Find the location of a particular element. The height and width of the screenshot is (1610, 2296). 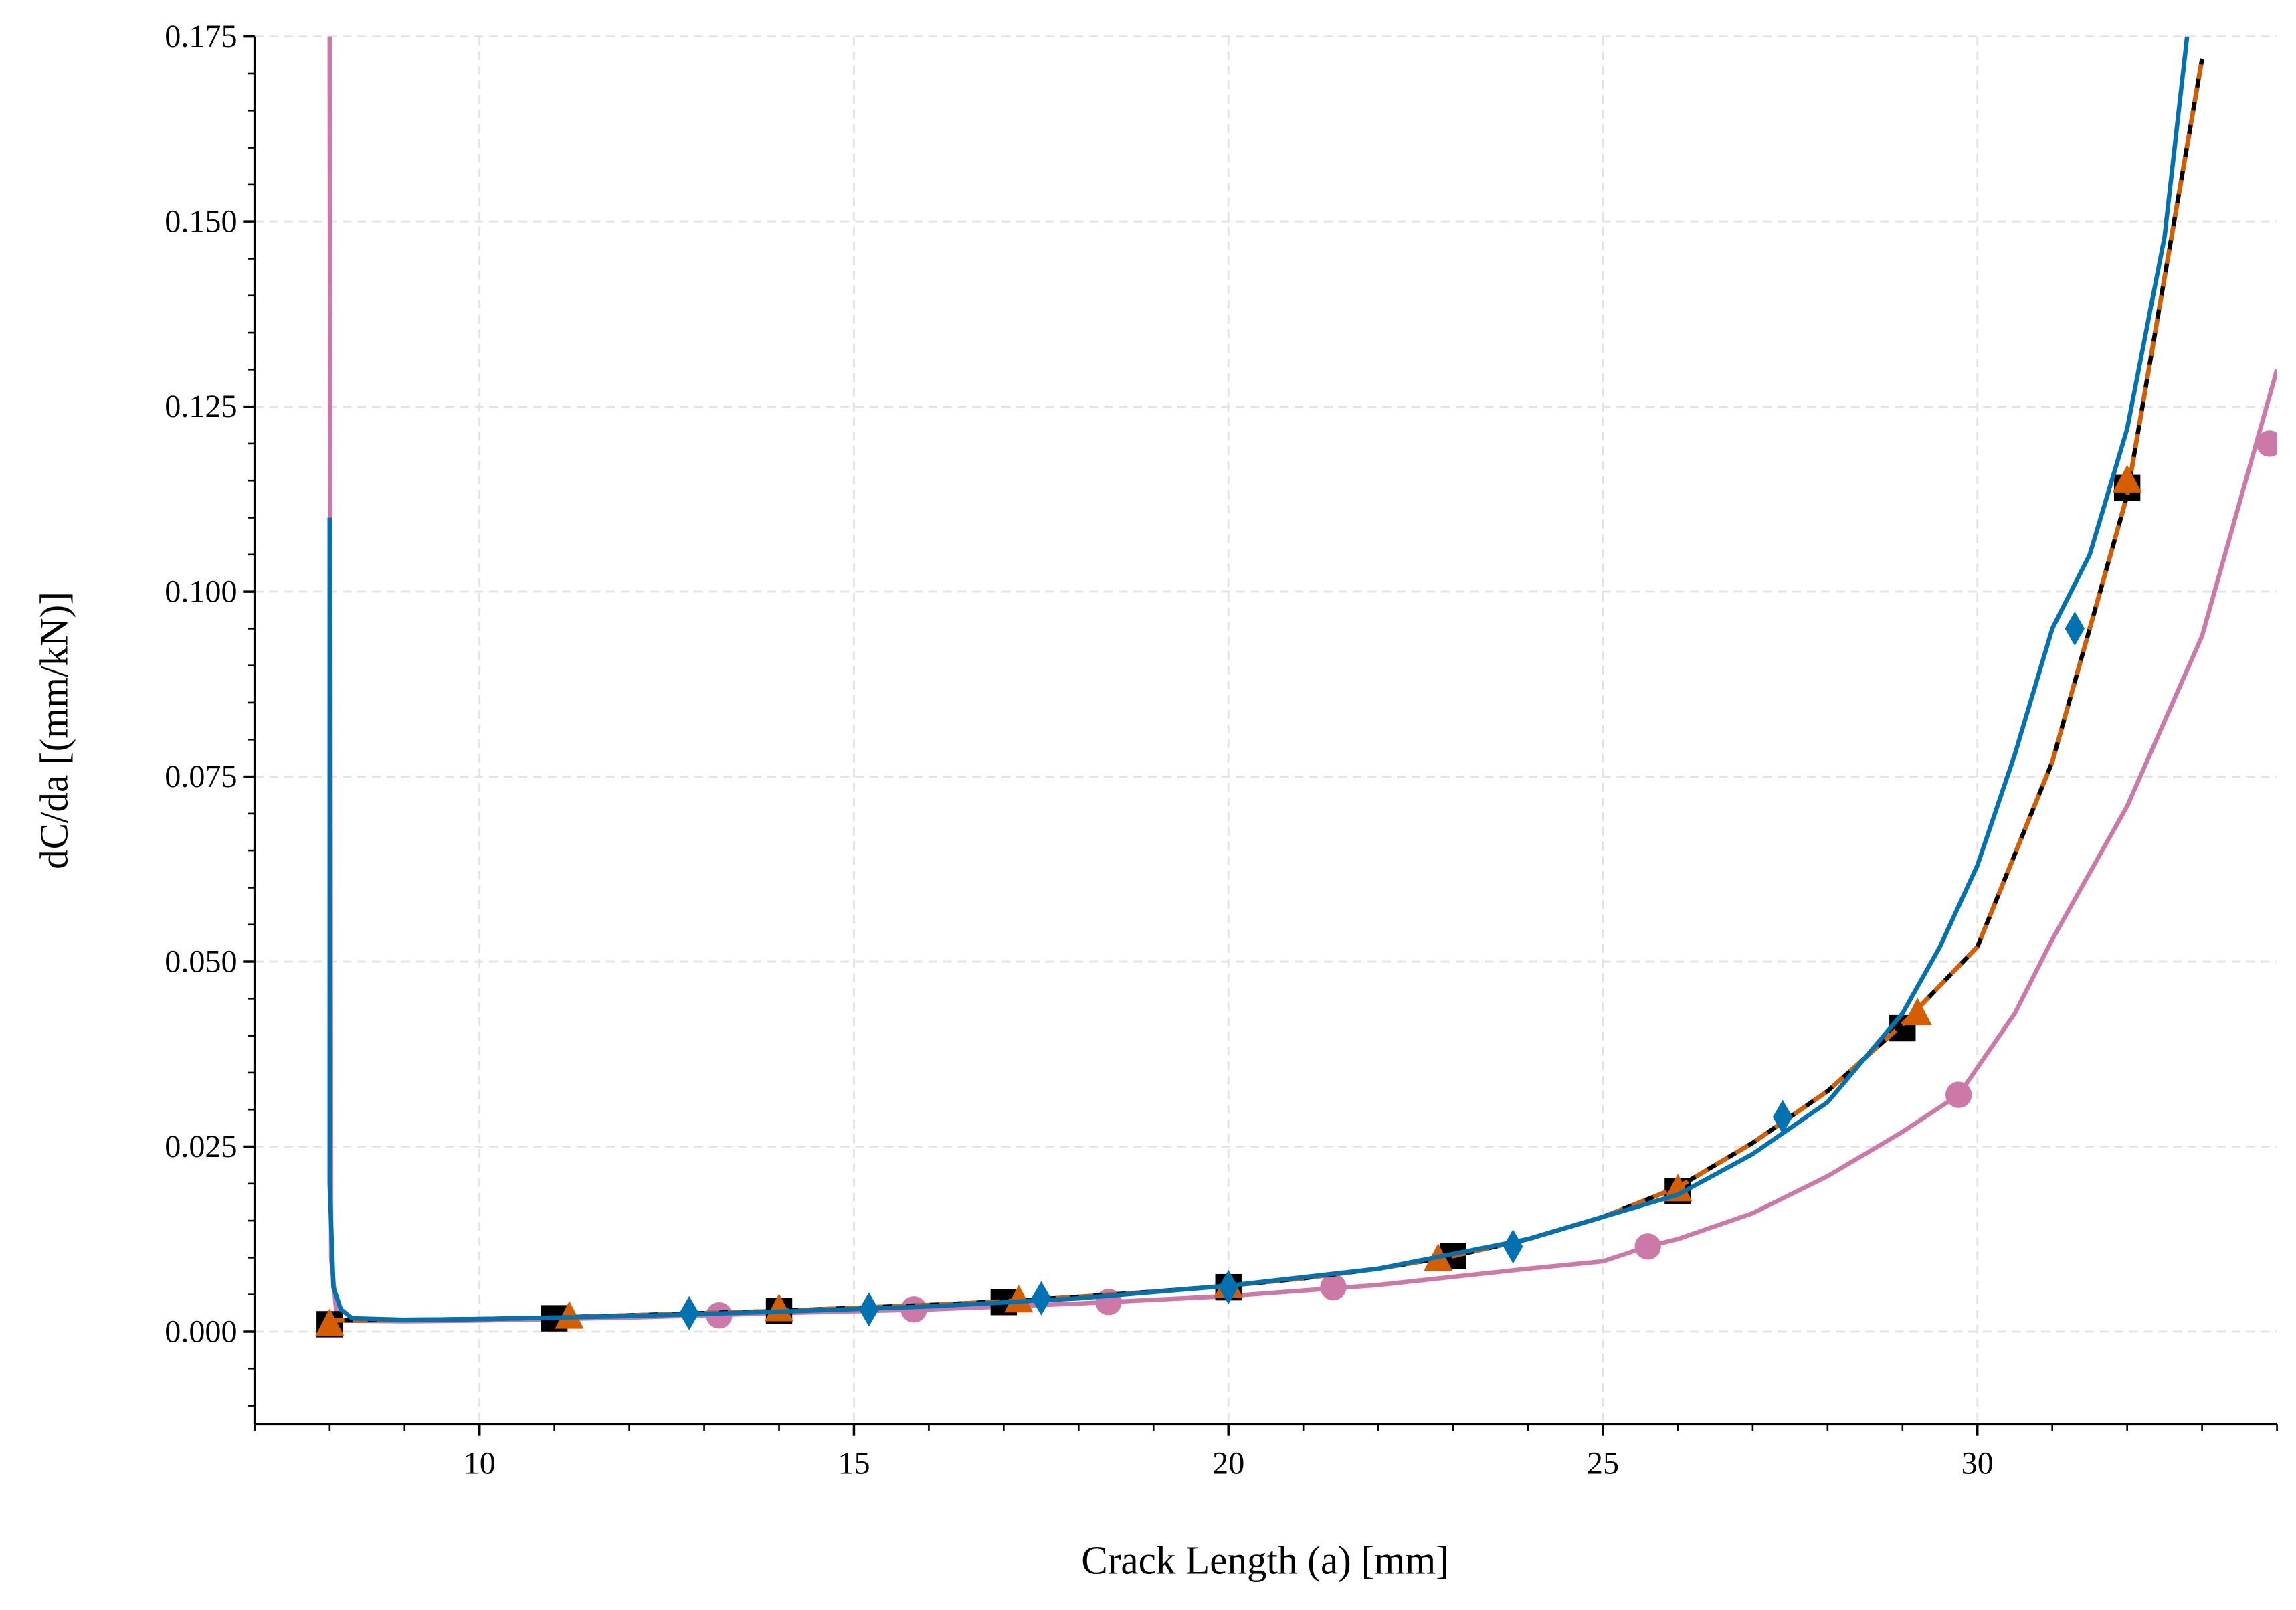

y-tick-label: 0.100 is located at coordinates (201, 591).